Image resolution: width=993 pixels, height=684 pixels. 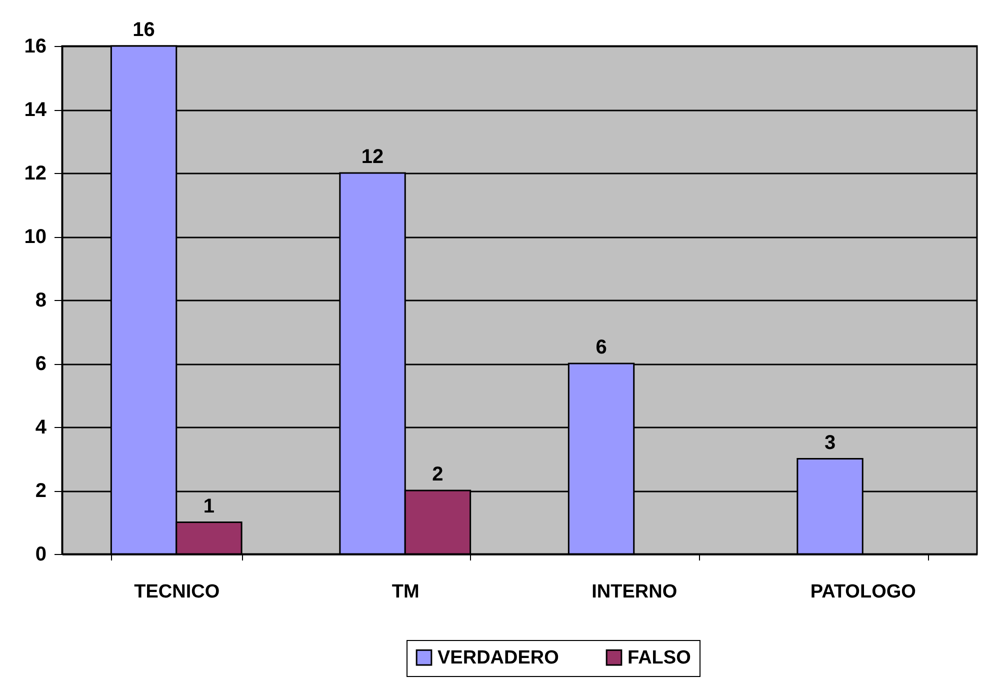 I want to click on x-tick-label: INTERNO, so click(x=635, y=592).